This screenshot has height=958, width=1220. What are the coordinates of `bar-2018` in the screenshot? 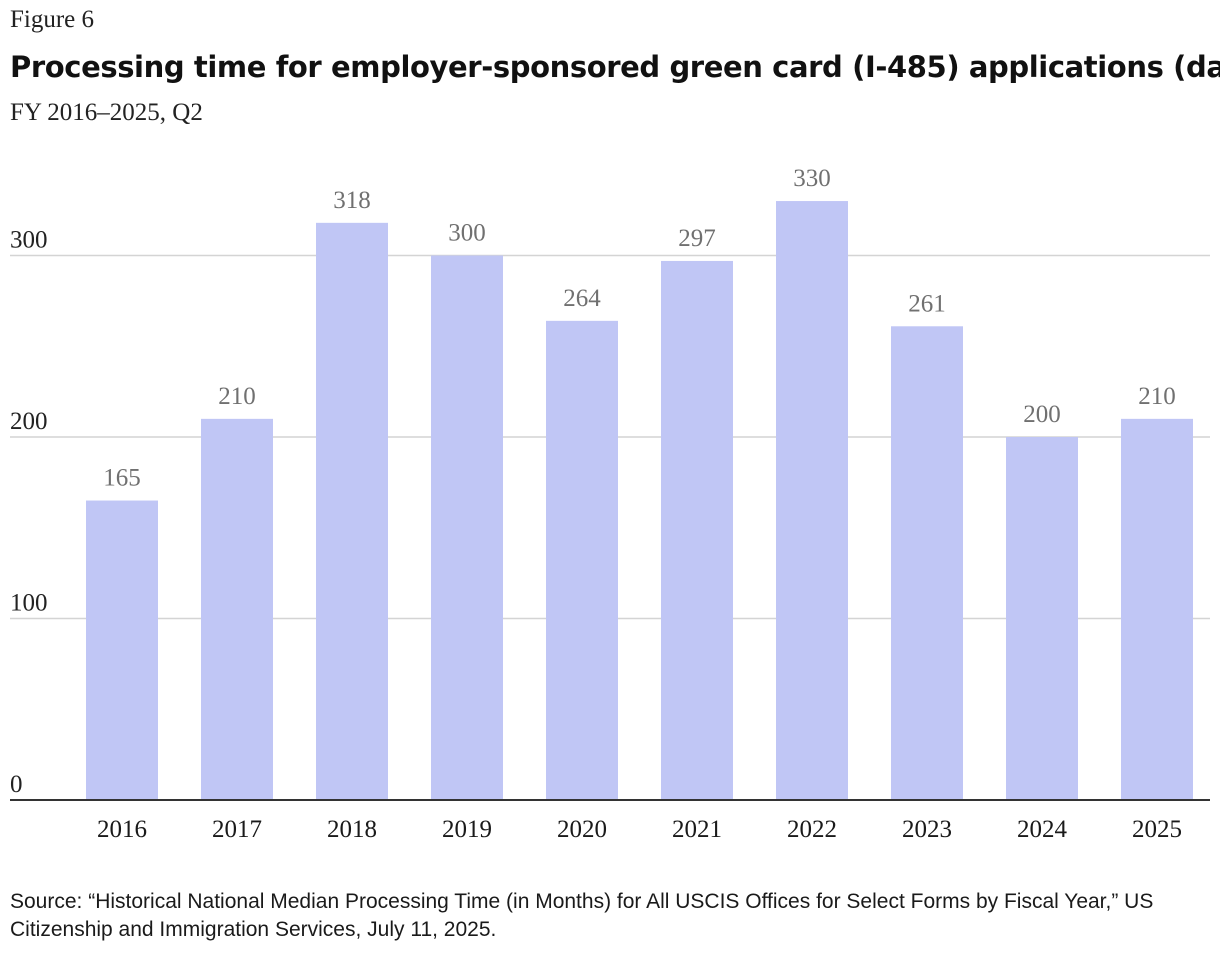 It's located at (352, 511).